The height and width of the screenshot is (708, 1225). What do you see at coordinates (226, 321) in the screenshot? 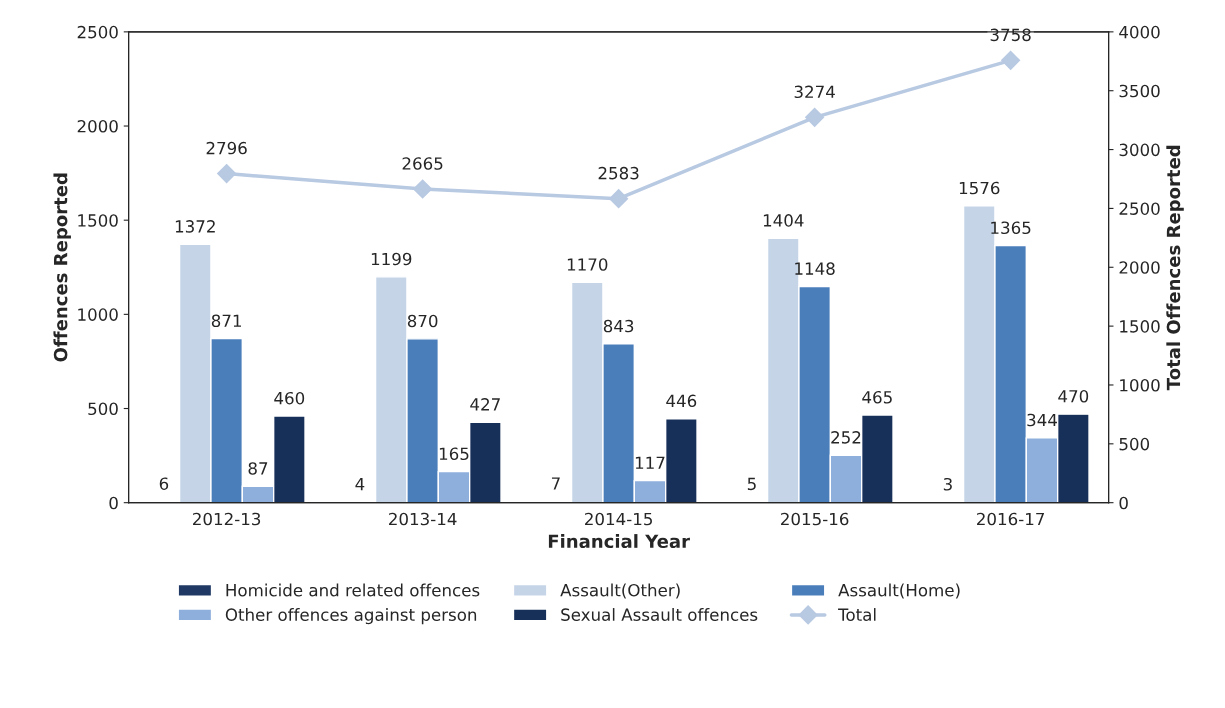
I see `data-label: 871` at bounding box center [226, 321].